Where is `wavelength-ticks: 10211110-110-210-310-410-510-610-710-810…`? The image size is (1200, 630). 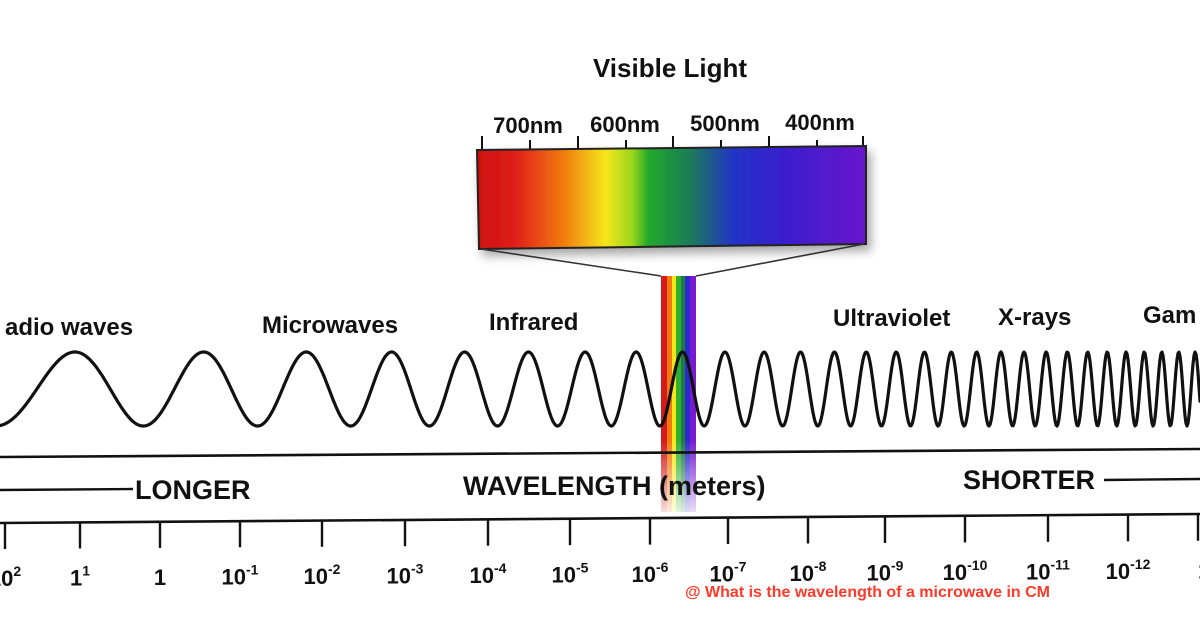
wavelength-ticks: 10211110-110-210-310-410-510-610-710-810… is located at coordinates (600, 552).